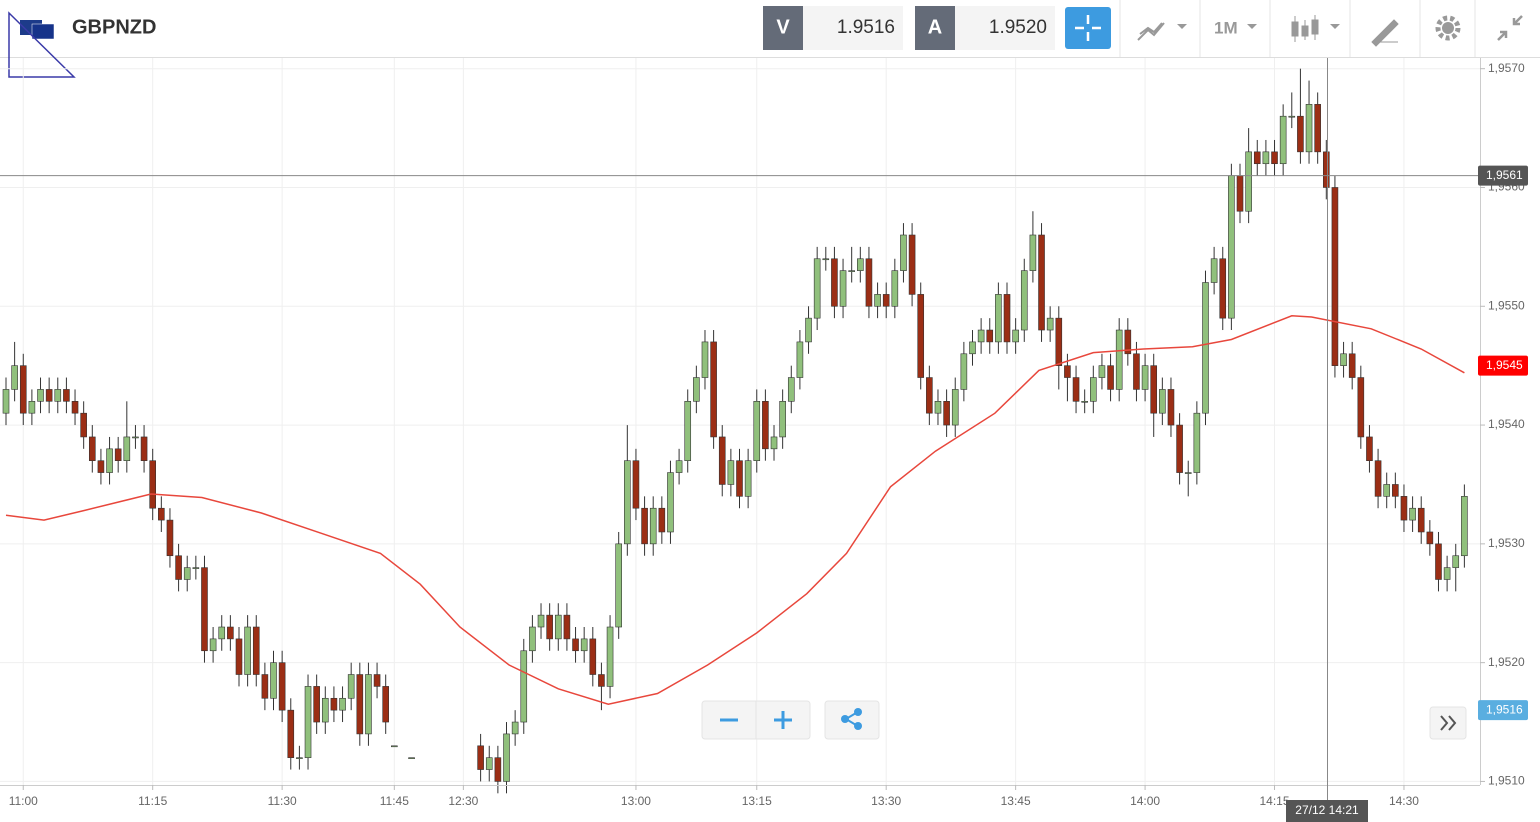 The width and height of the screenshot is (1540, 822). Describe the element at coordinates (636, 801) in the screenshot. I see `x-tick-label: 13:00` at that location.